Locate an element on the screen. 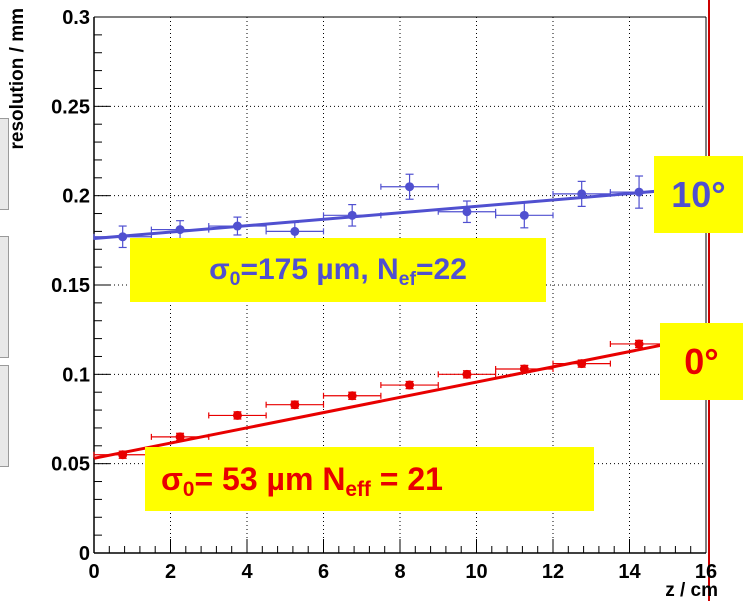  x-tick-label: 2 is located at coordinates (170, 572).